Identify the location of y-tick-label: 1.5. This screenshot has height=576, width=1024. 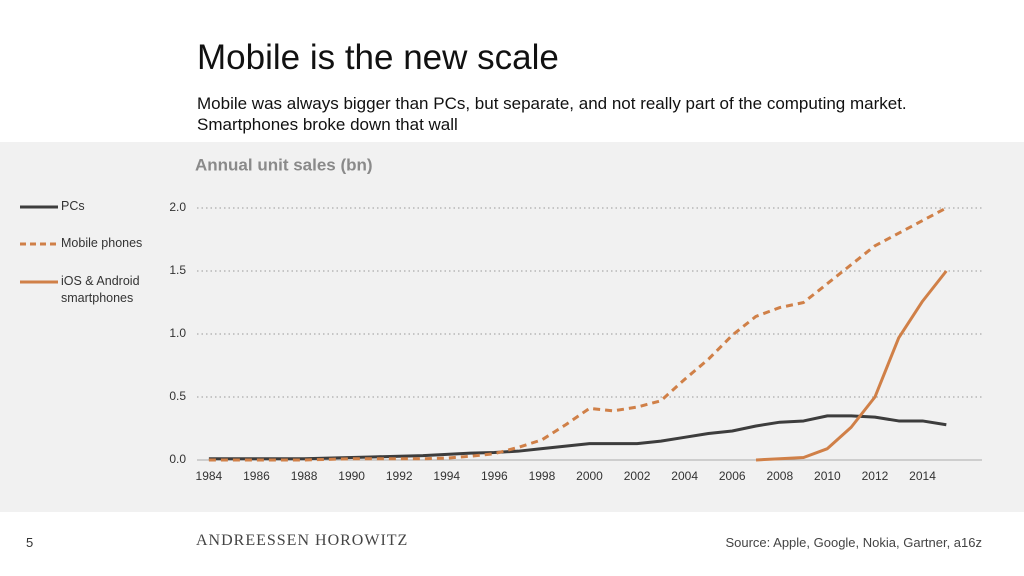
(177, 270).